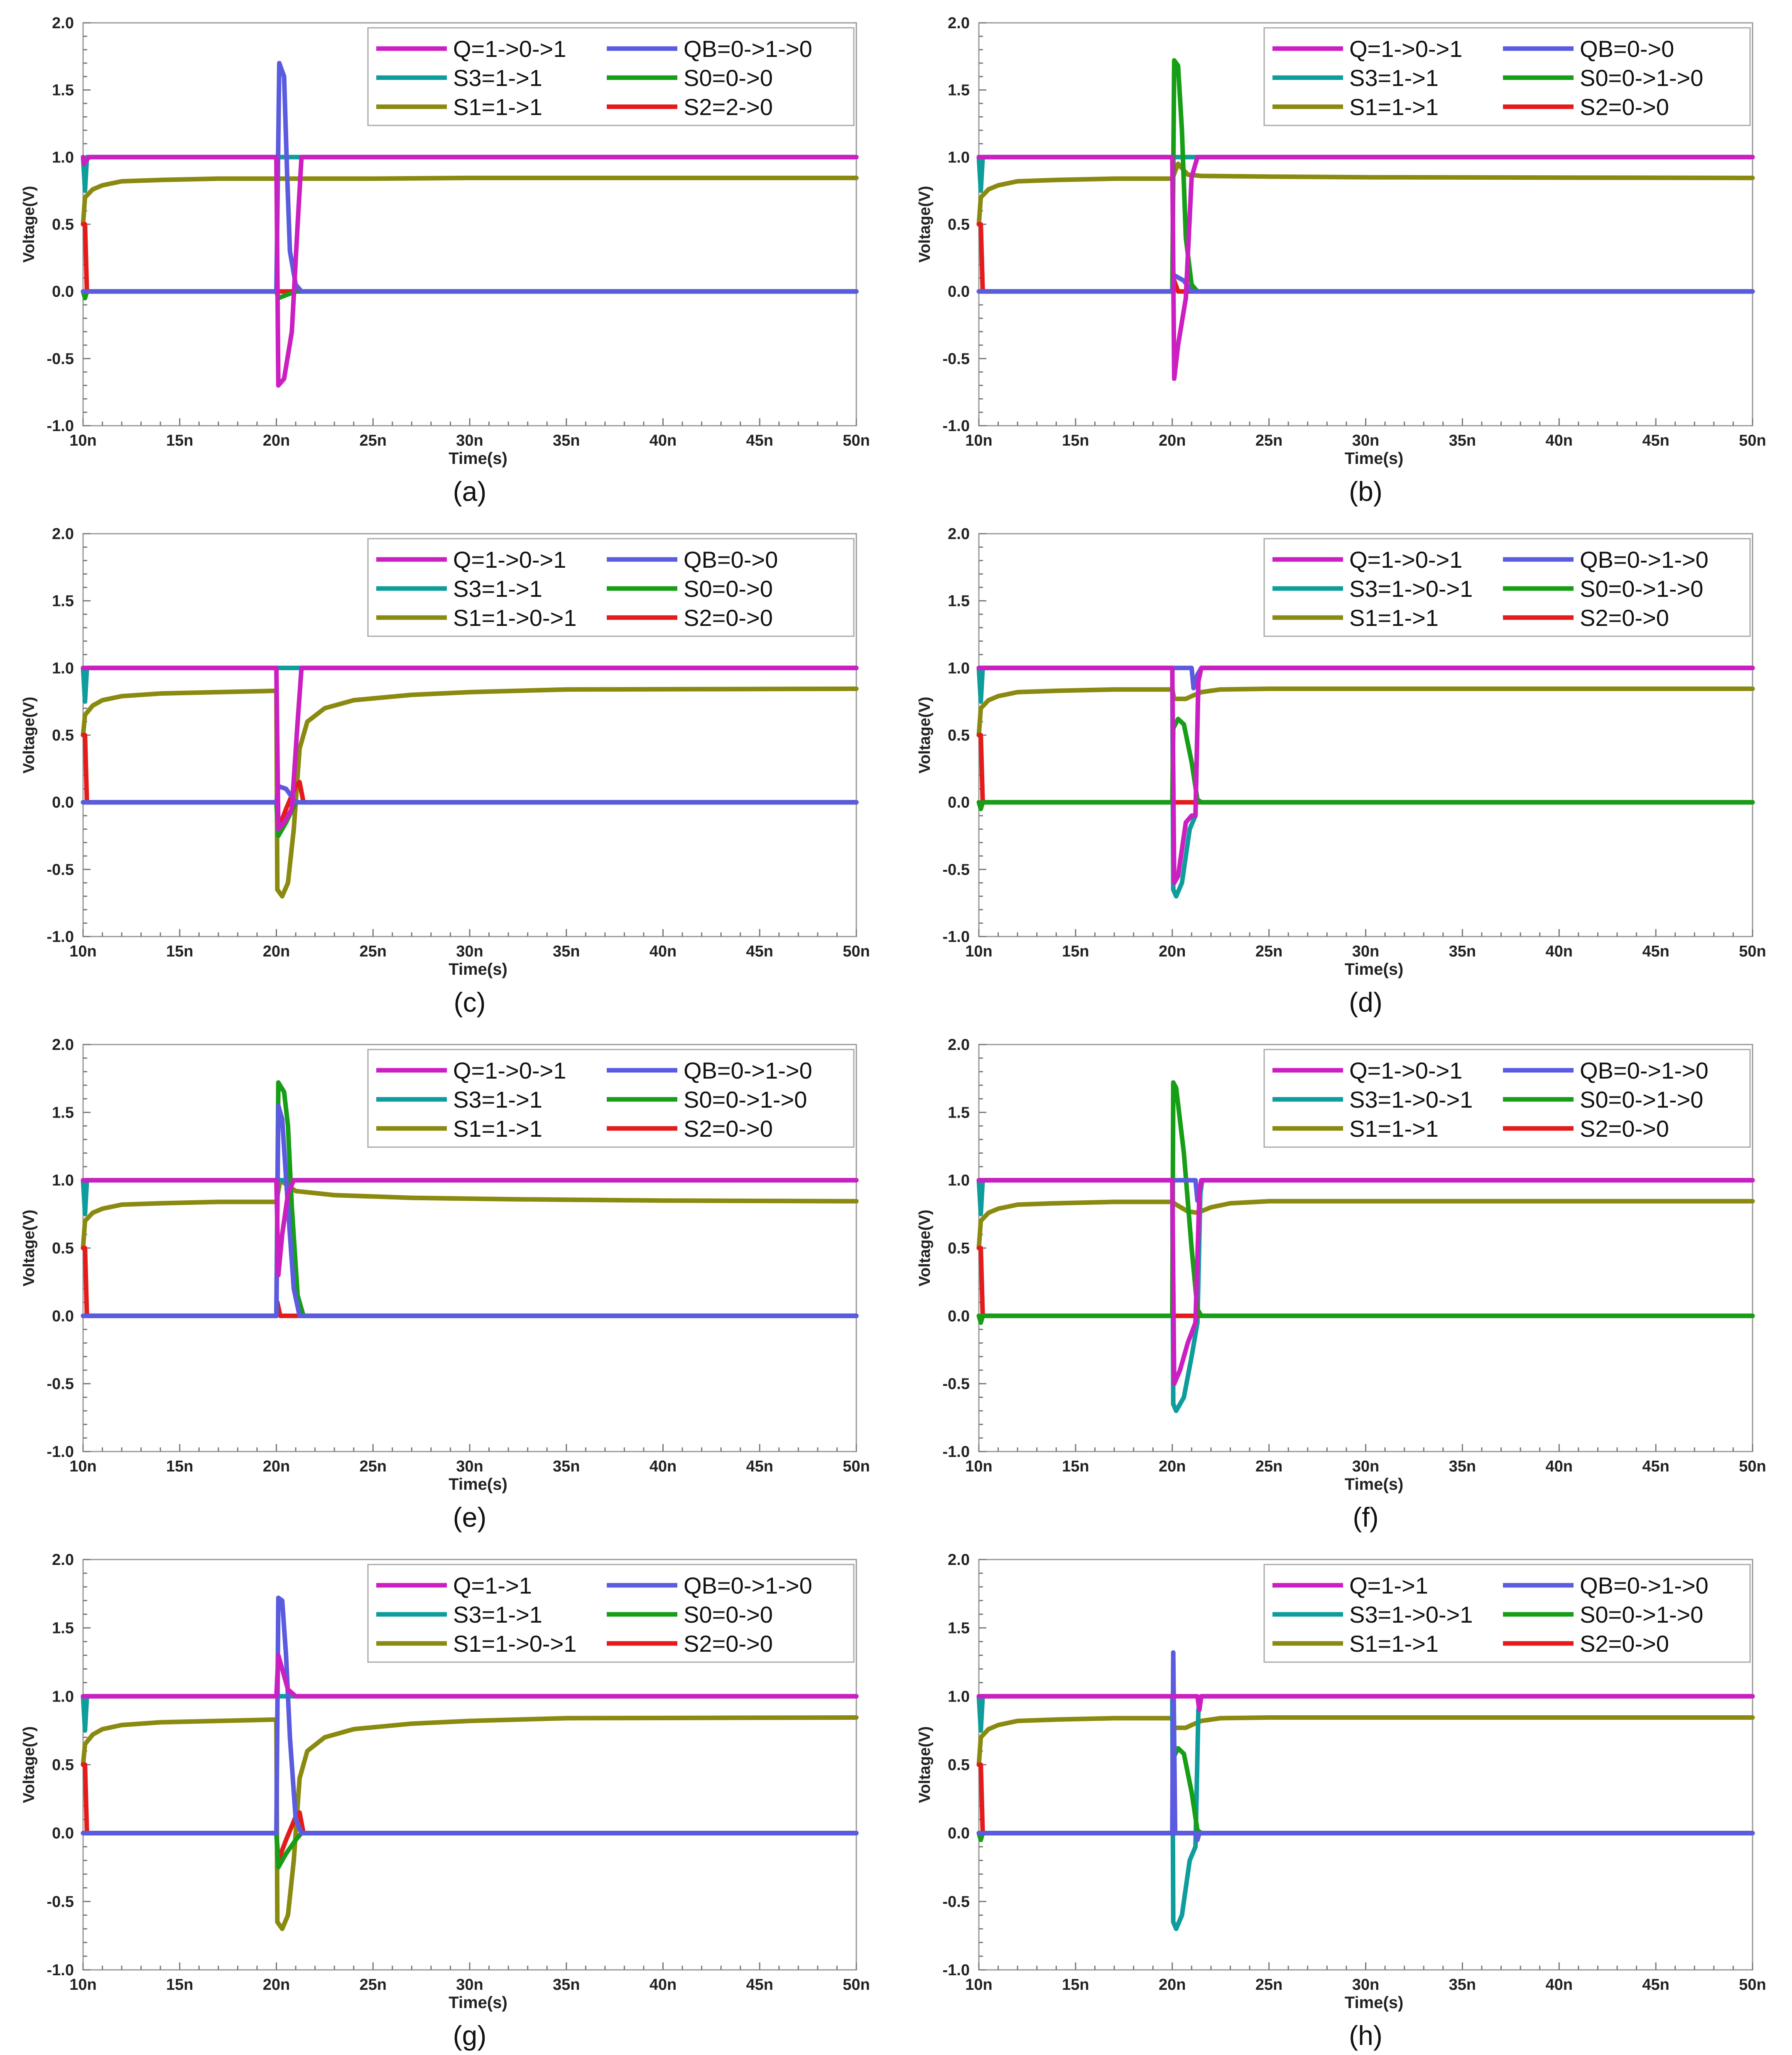 The width and height of the screenshot is (1792, 2055). Describe the element at coordinates (1752, 1466) in the screenshot. I see `x-tick-label: 50n` at that location.